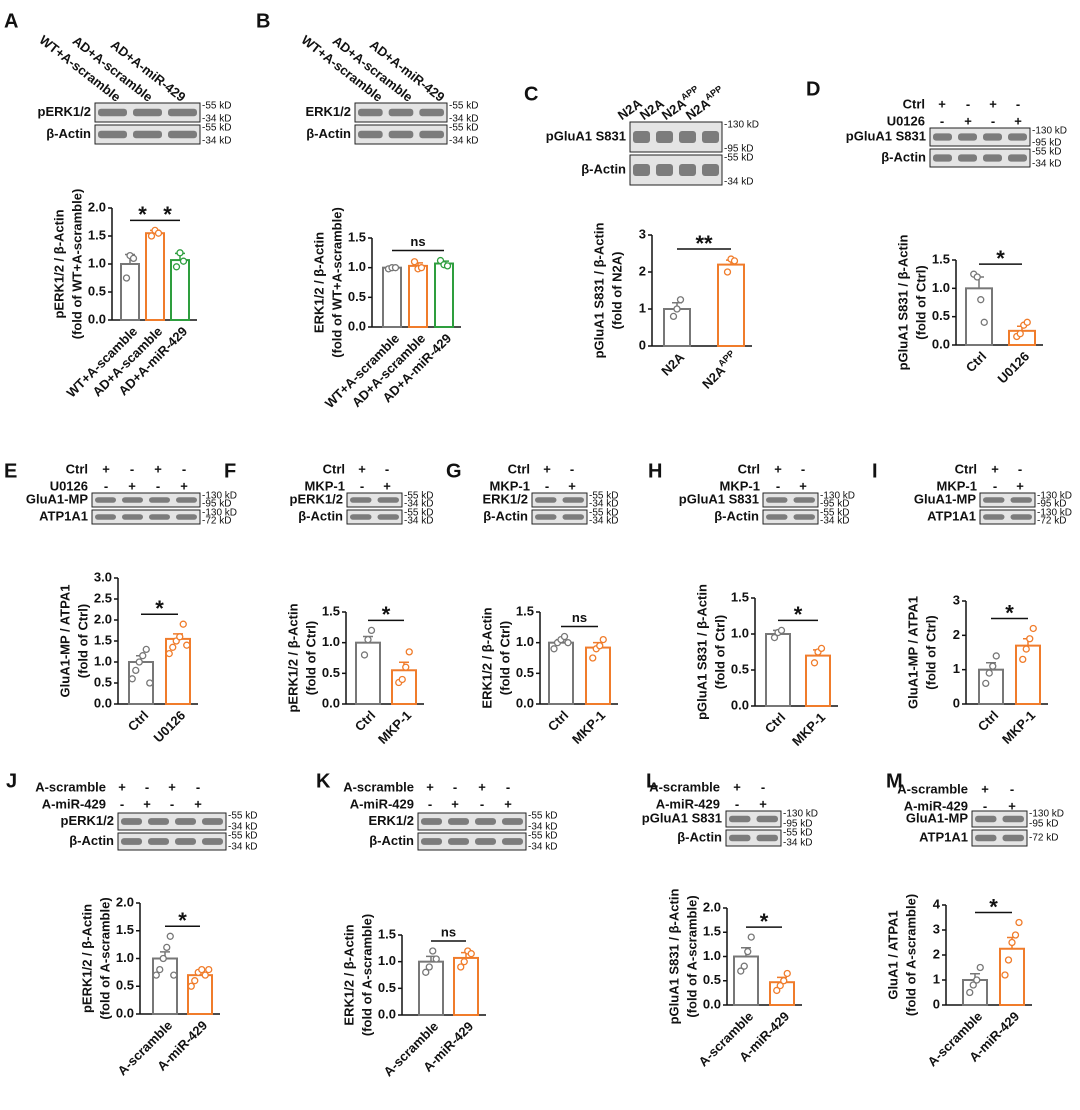  What do you see at coordinates (1014, 368) in the screenshot?
I see `x-tick-label: U0126` at bounding box center [1014, 368].